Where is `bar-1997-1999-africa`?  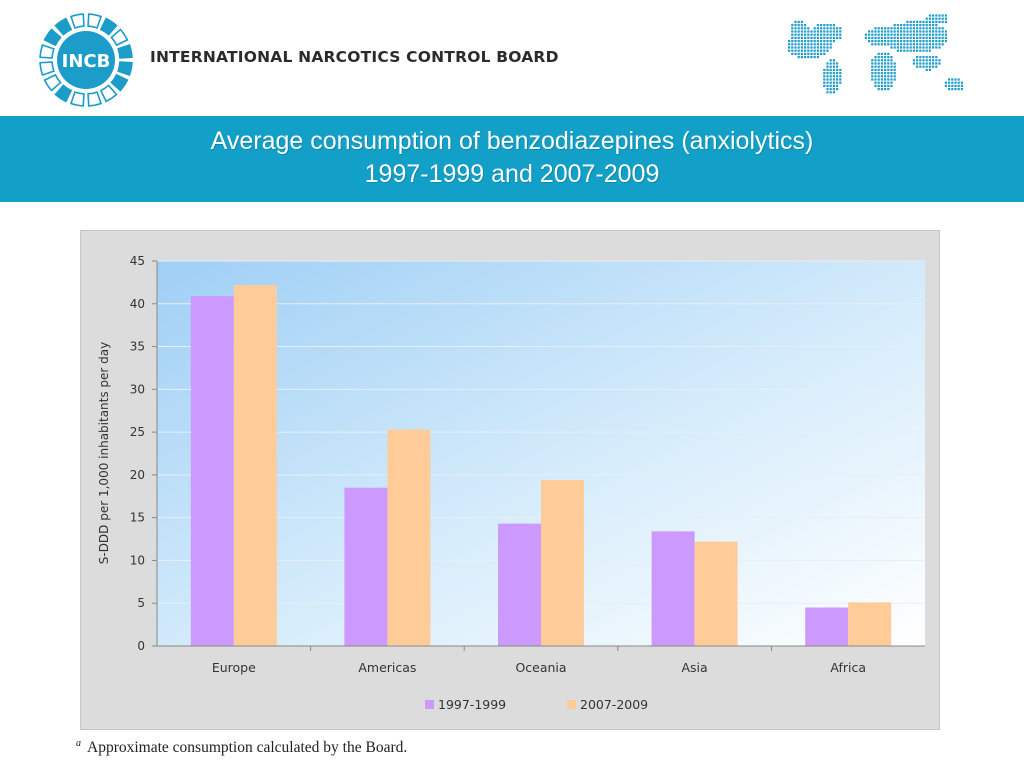 bar-1997-1999-africa is located at coordinates (827, 626).